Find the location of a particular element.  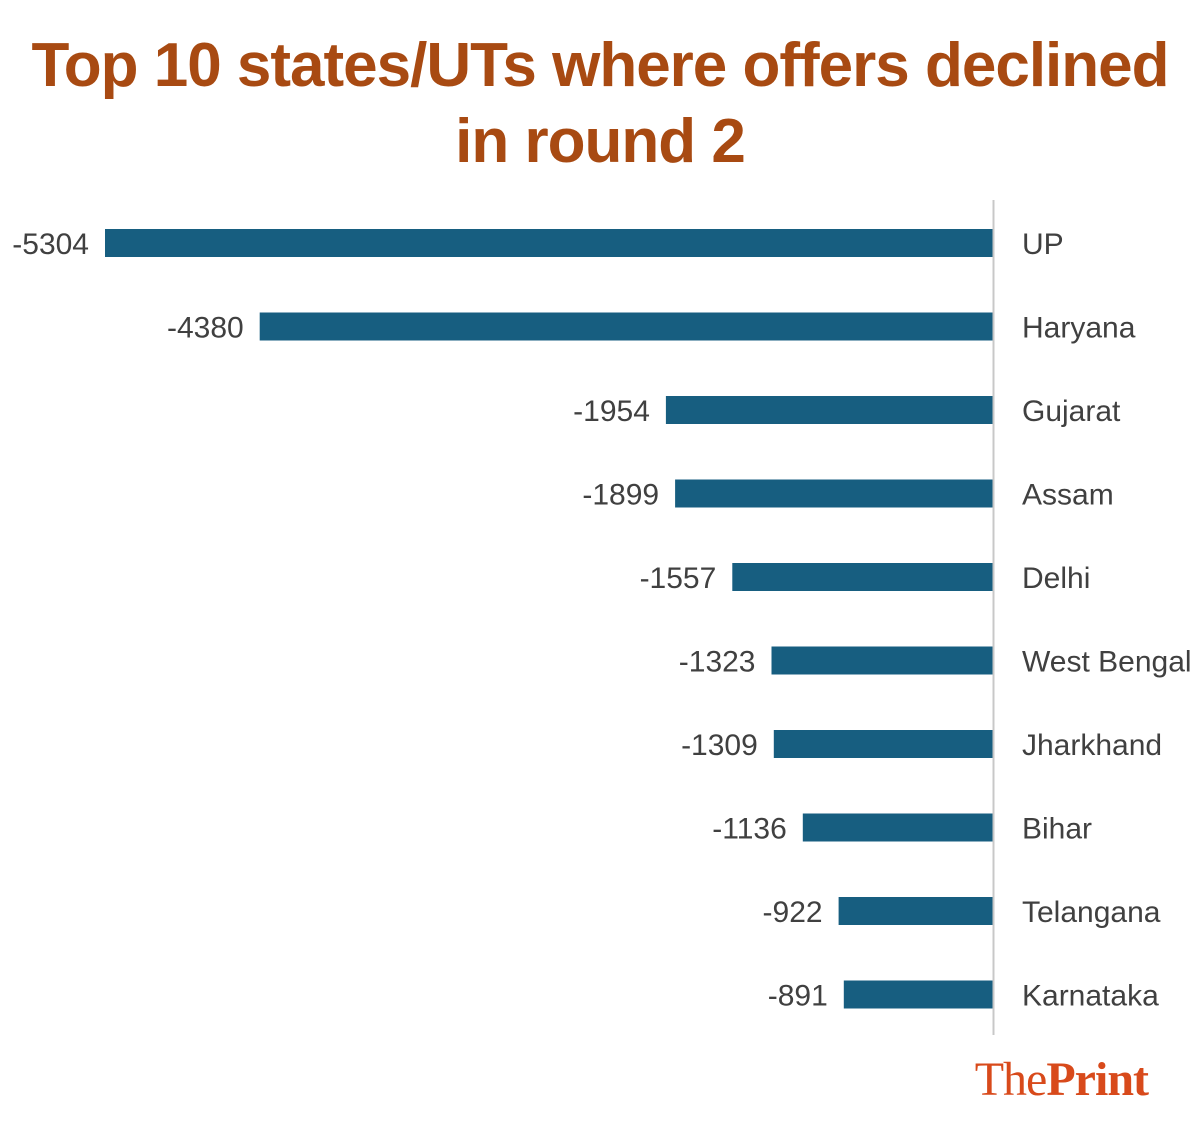

bar-assam is located at coordinates (834, 493).